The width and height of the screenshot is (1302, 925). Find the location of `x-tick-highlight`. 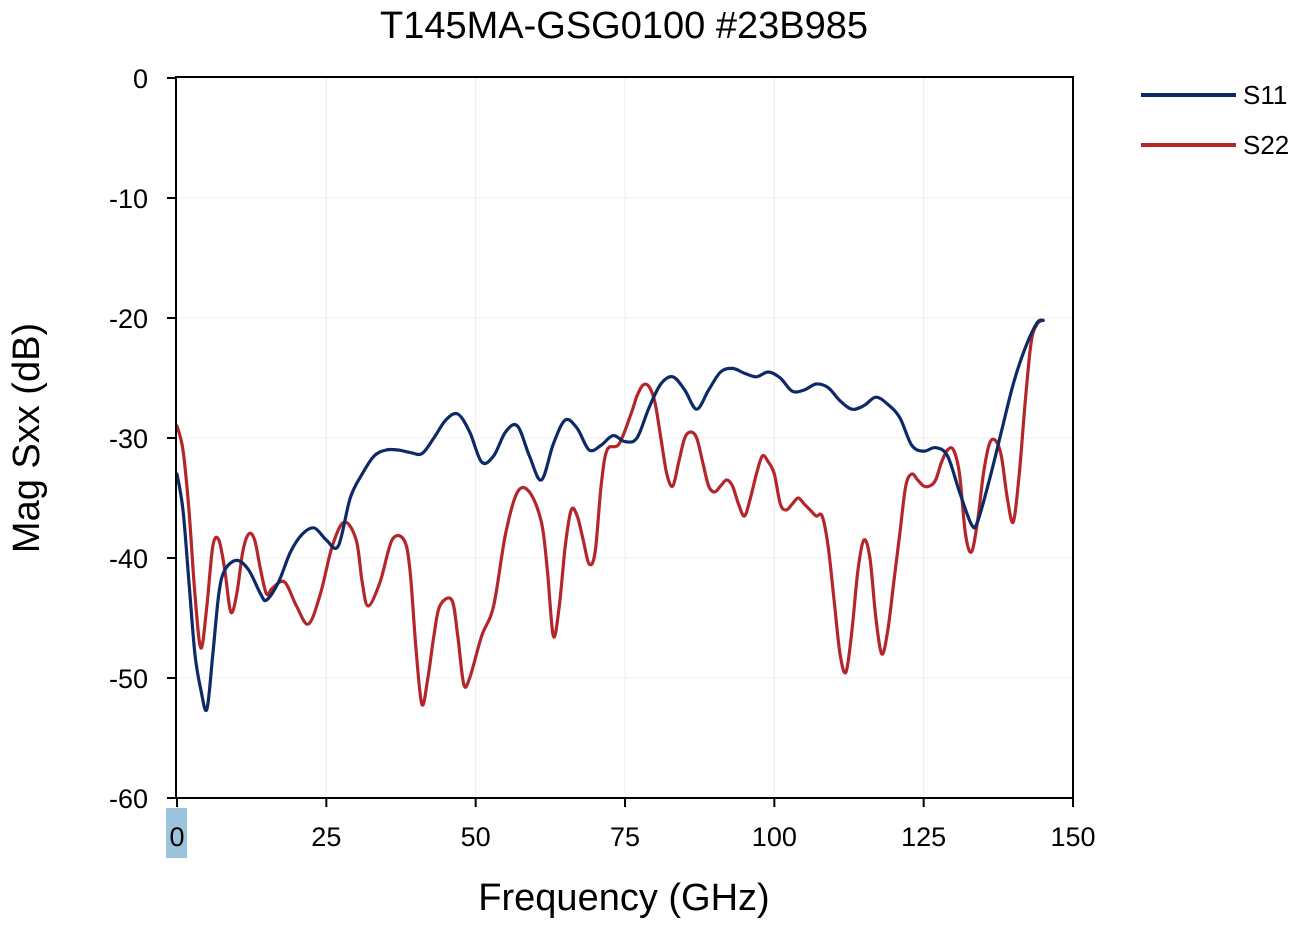

x-tick-highlight is located at coordinates (176, 833).